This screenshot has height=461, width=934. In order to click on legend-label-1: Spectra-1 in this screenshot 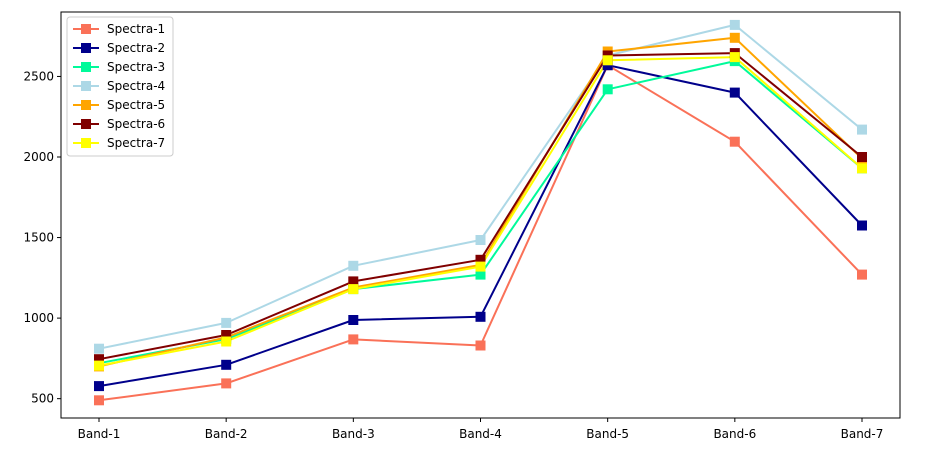, I will do `click(136, 29)`.